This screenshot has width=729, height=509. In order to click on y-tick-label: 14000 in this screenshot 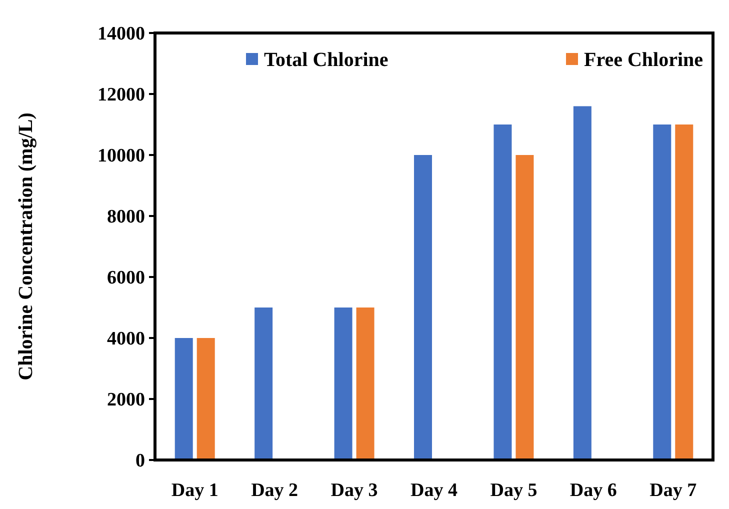, I will do `click(121, 34)`.